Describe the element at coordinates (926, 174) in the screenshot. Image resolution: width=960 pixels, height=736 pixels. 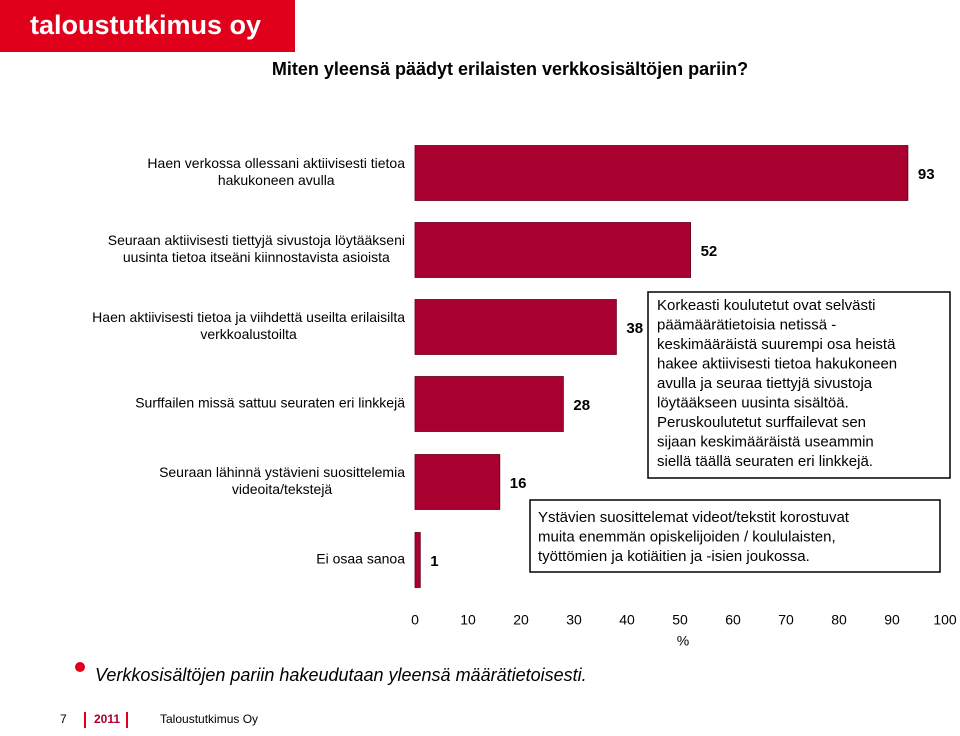
I see `value-label: 93` at that location.